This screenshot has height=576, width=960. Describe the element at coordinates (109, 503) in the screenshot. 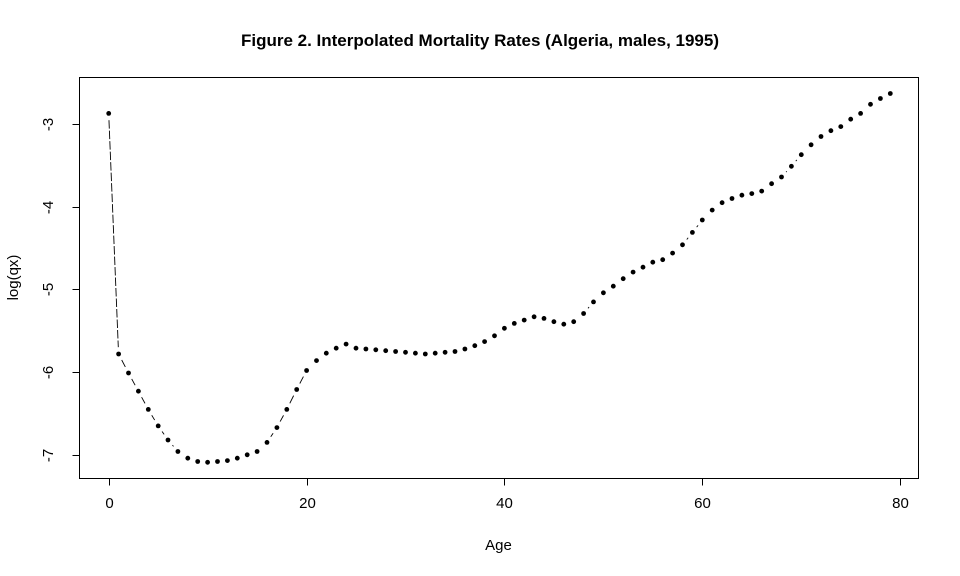

I see `x-tick-label: 0` at that location.